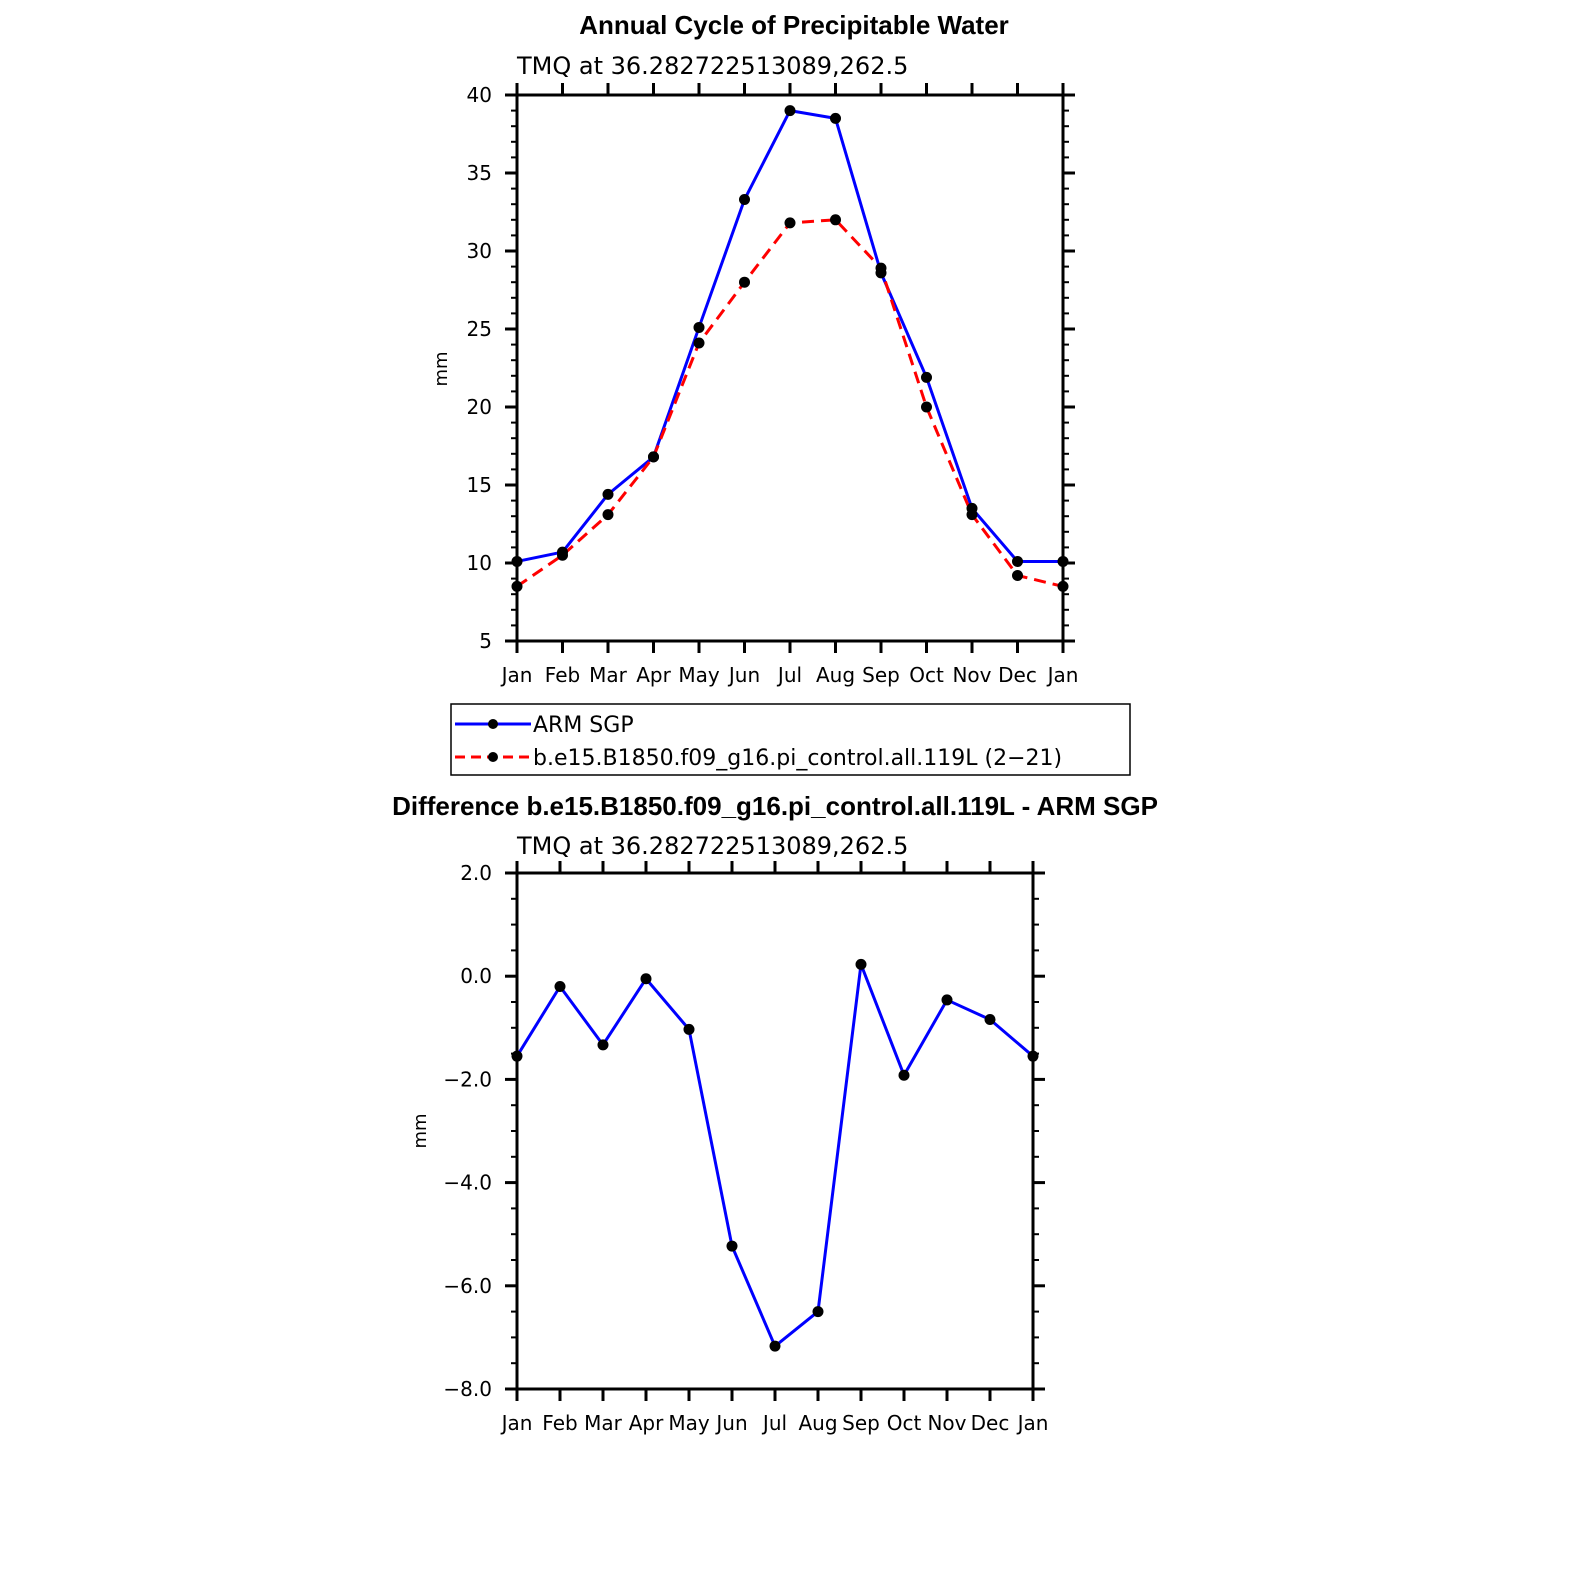 The height and width of the screenshot is (1574, 1574). I want to click on chart2-x-tick-label: Apr, so click(646, 1423).